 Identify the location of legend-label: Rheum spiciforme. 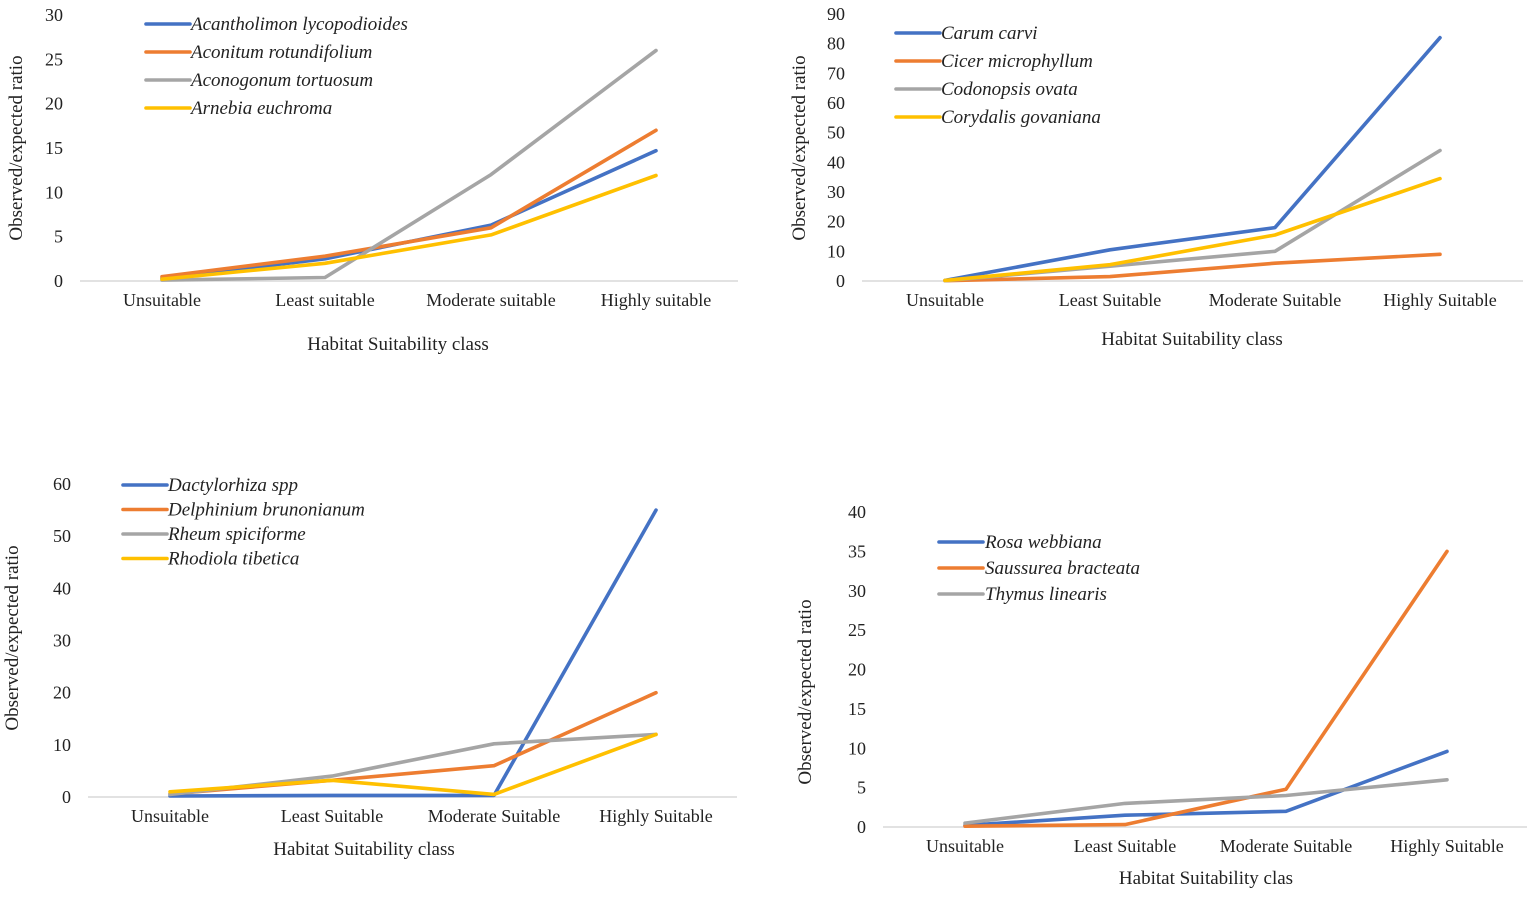
(236, 534).